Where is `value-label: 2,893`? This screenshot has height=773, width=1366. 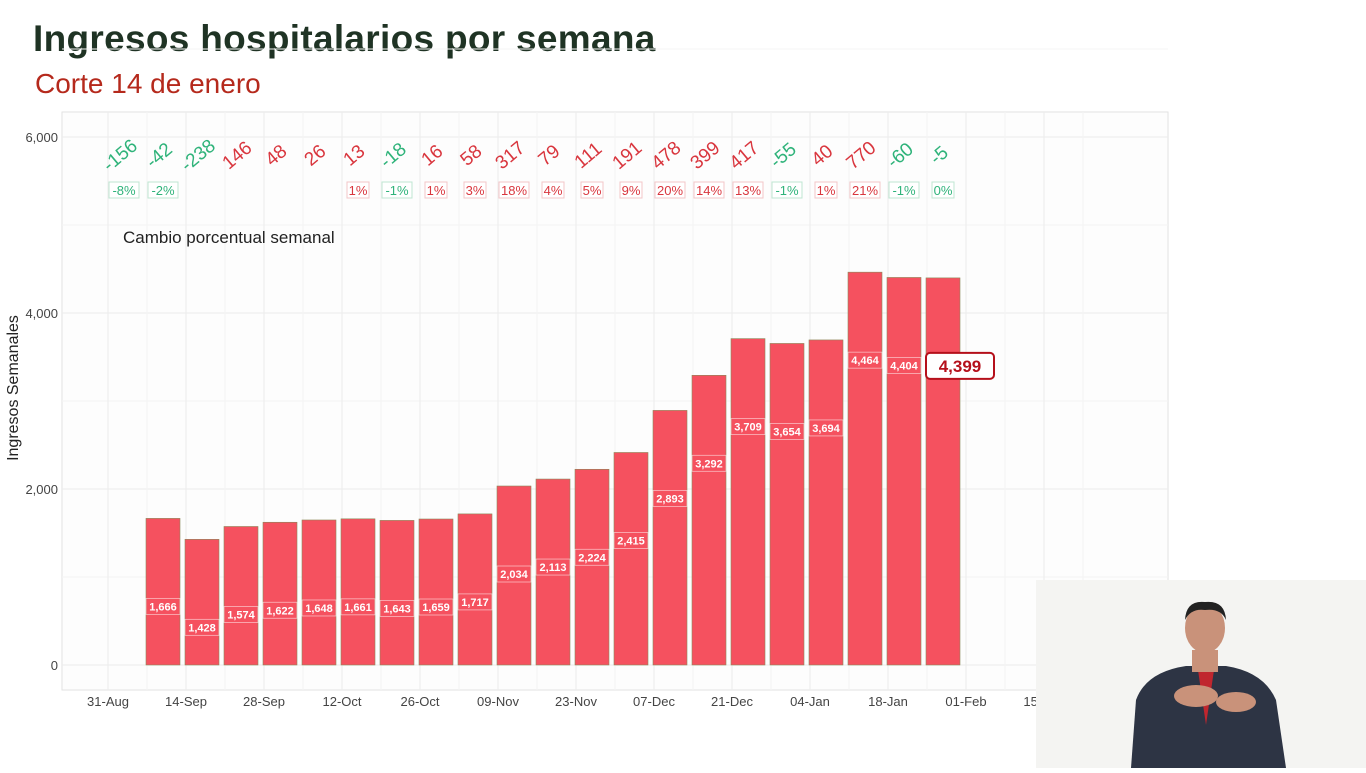
value-label: 2,893 is located at coordinates (670, 499).